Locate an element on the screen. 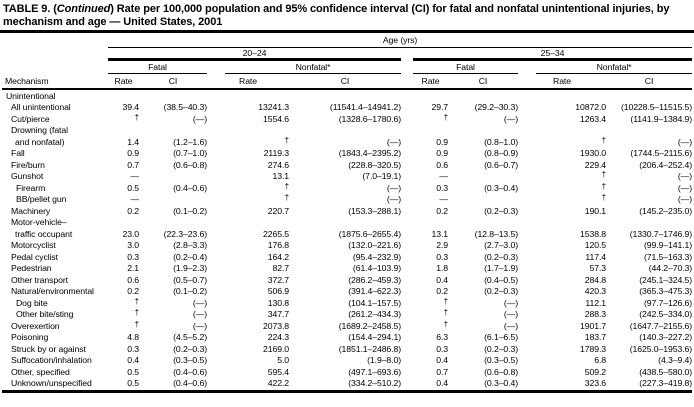  ci-cell: (4.3–9.4) is located at coordinates (675, 360).